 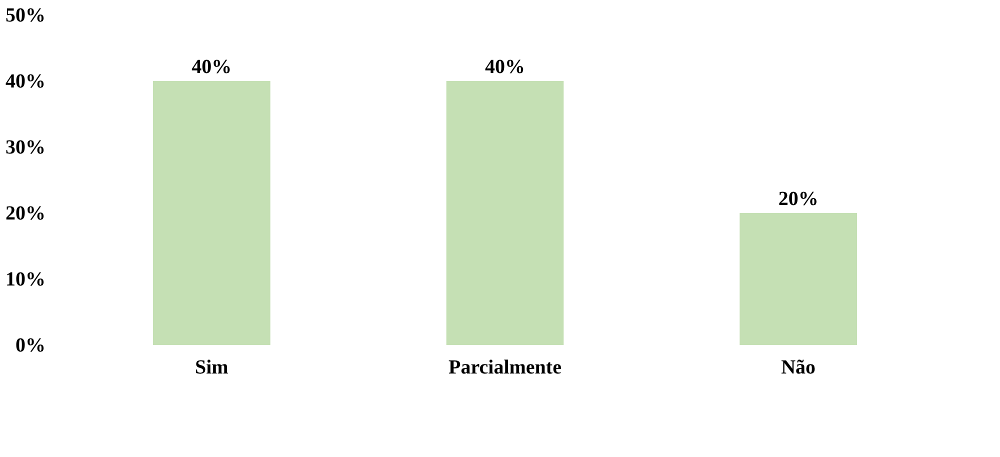 What do you see at coordinates (26, 15) in the screenshot?
I see `y-tick-label: 50%` at bounding box center [26, 15].